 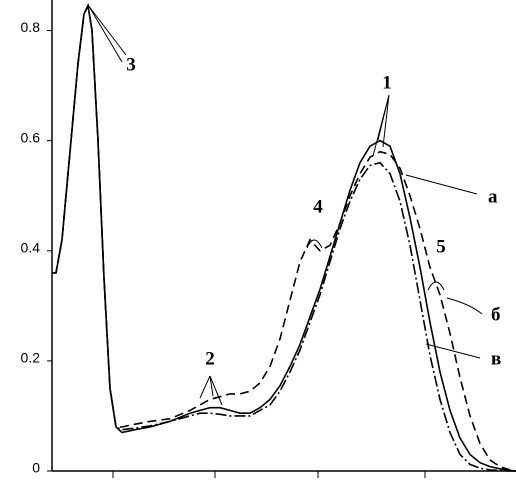 I want to click on y-tick-label: 0.8, so click(x=31, y=27).